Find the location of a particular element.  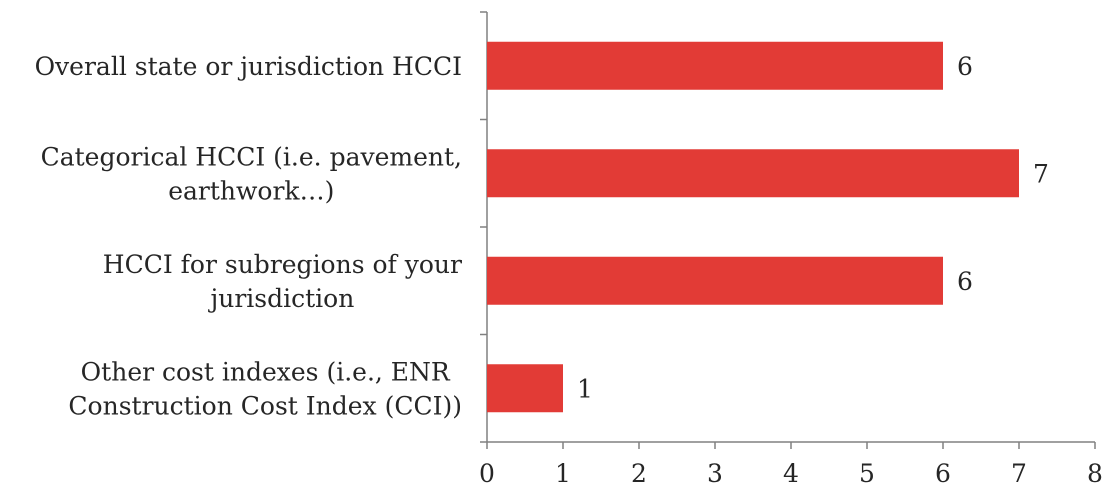

x-tick-label: 1 is located at coordinates (563, 473).